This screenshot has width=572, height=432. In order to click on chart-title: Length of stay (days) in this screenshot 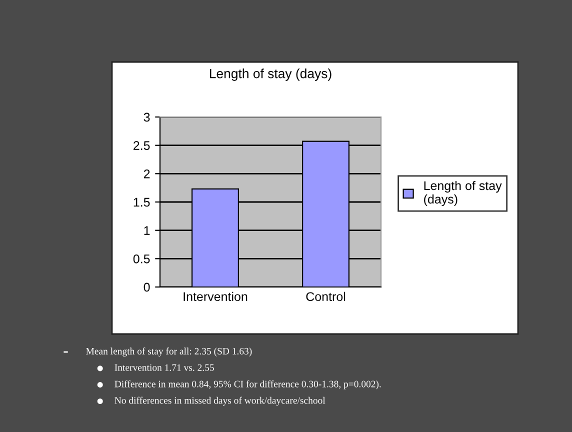, I will do `click(271, 74)`.